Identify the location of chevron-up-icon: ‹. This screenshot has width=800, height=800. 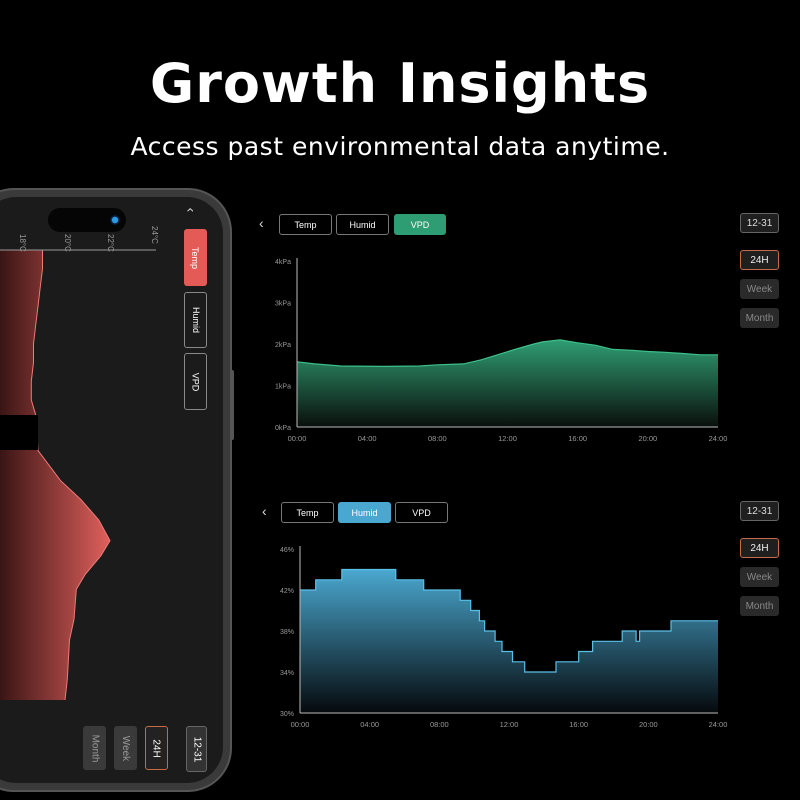
(191, 210).